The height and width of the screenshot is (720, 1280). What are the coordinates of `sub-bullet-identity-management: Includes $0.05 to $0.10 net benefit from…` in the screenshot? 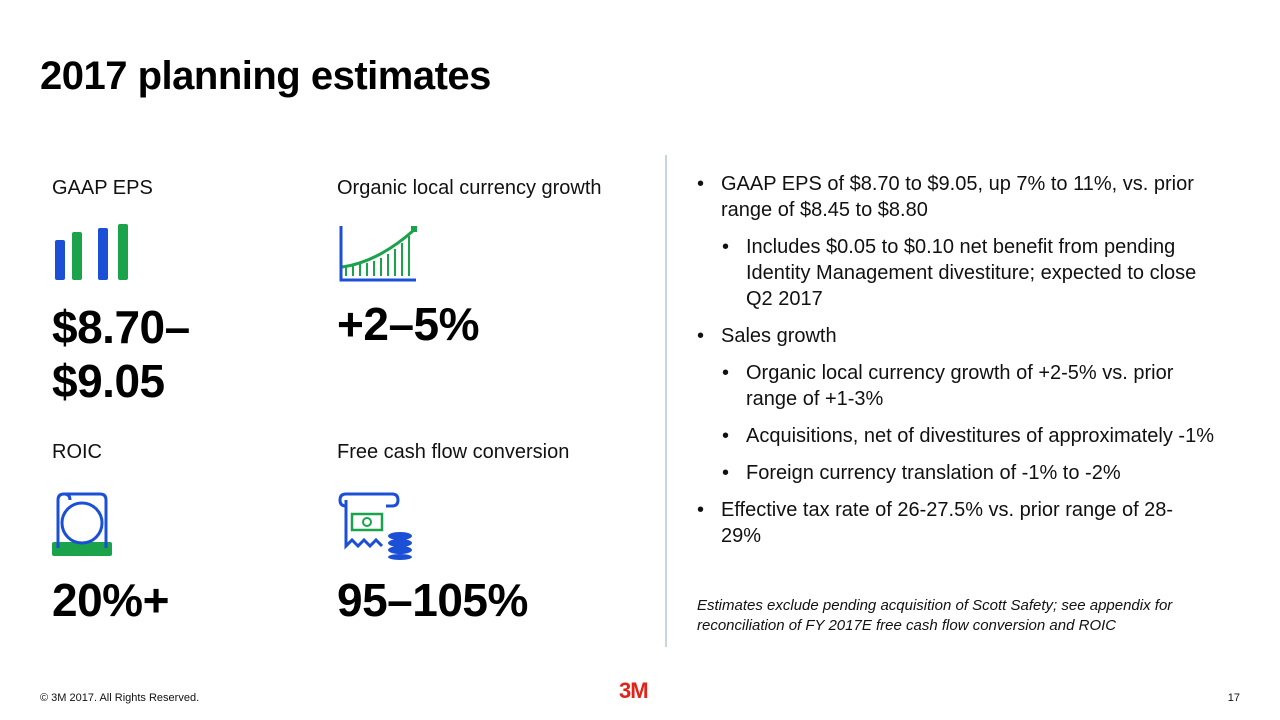 It's located at (968, 273).